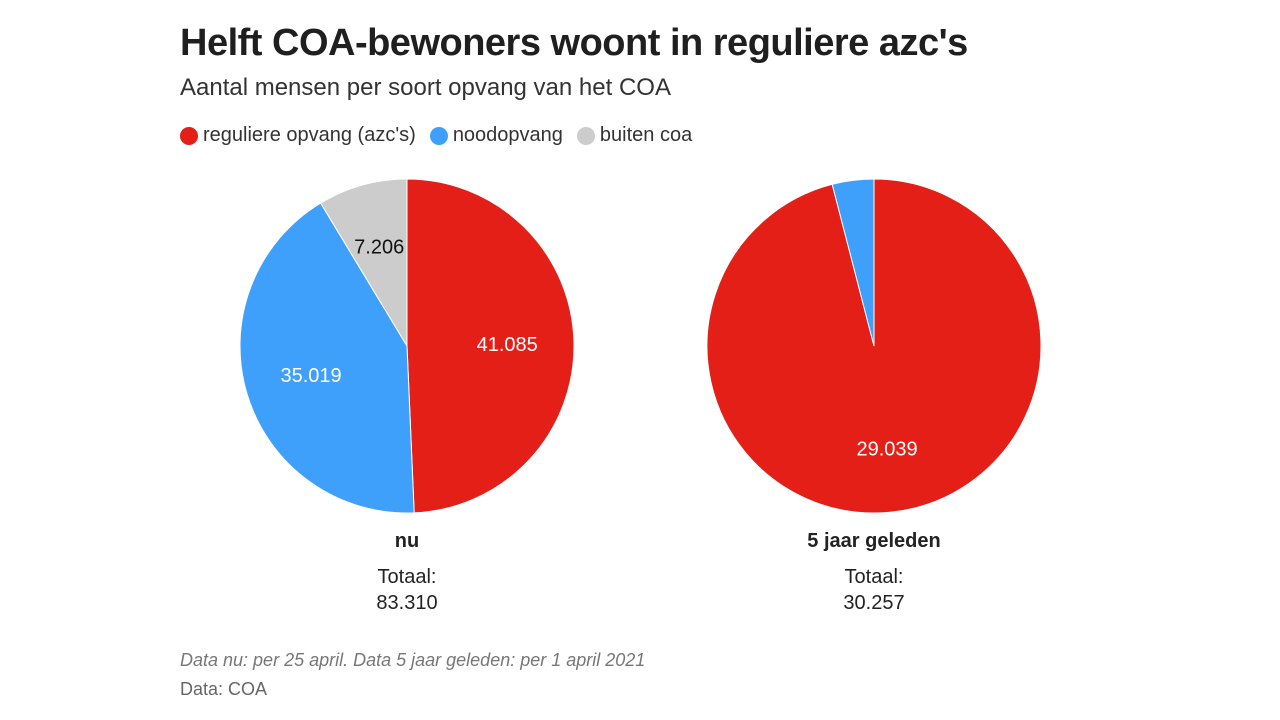  I want to click on legend-item-emergency: noodopvang, so click(496, 135).